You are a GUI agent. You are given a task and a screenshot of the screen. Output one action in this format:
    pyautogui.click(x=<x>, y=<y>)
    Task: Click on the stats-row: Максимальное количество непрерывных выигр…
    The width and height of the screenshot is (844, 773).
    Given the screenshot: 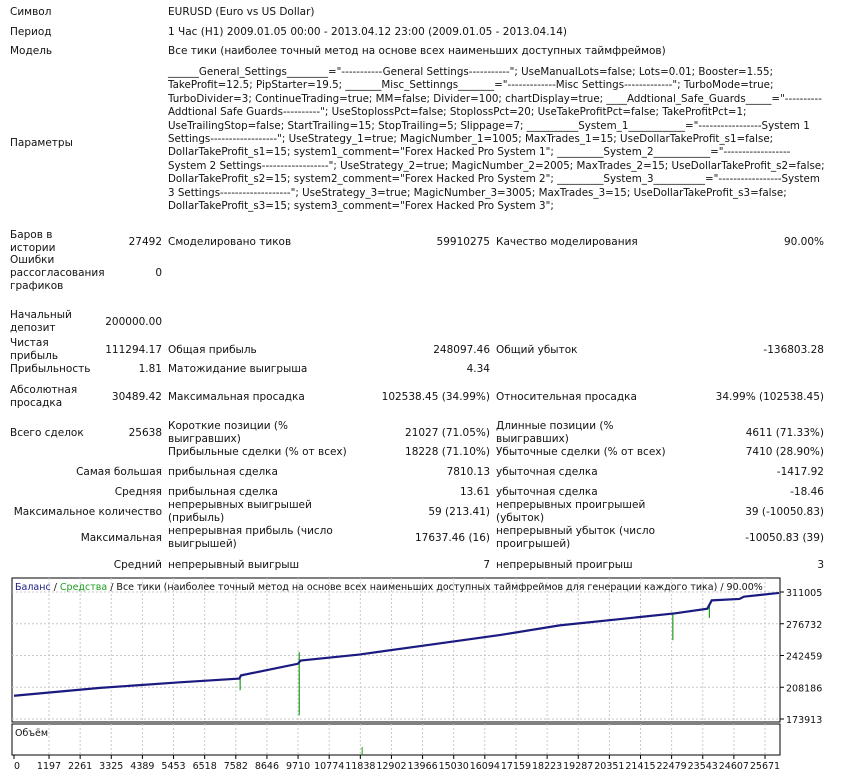 What is the action you would take?
    pyautogui.click(x=422, y=512)
    